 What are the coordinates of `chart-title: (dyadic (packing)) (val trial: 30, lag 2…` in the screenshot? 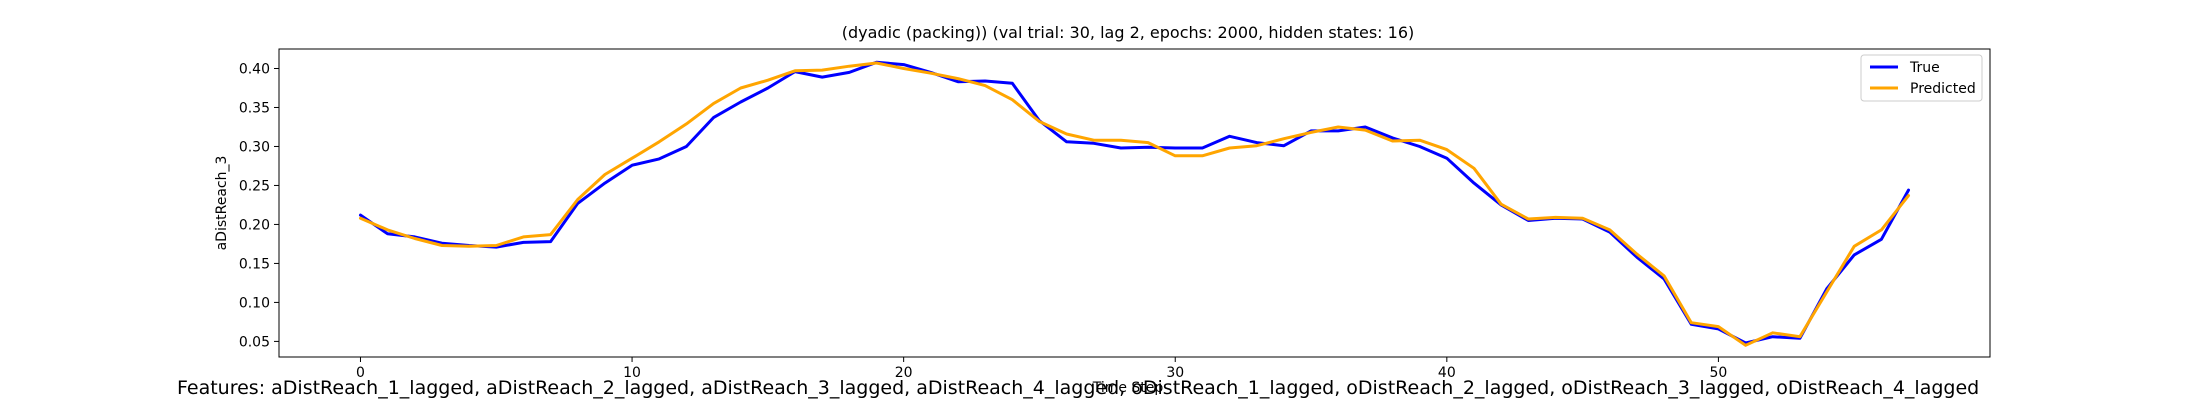 It's located at (1128, 32).